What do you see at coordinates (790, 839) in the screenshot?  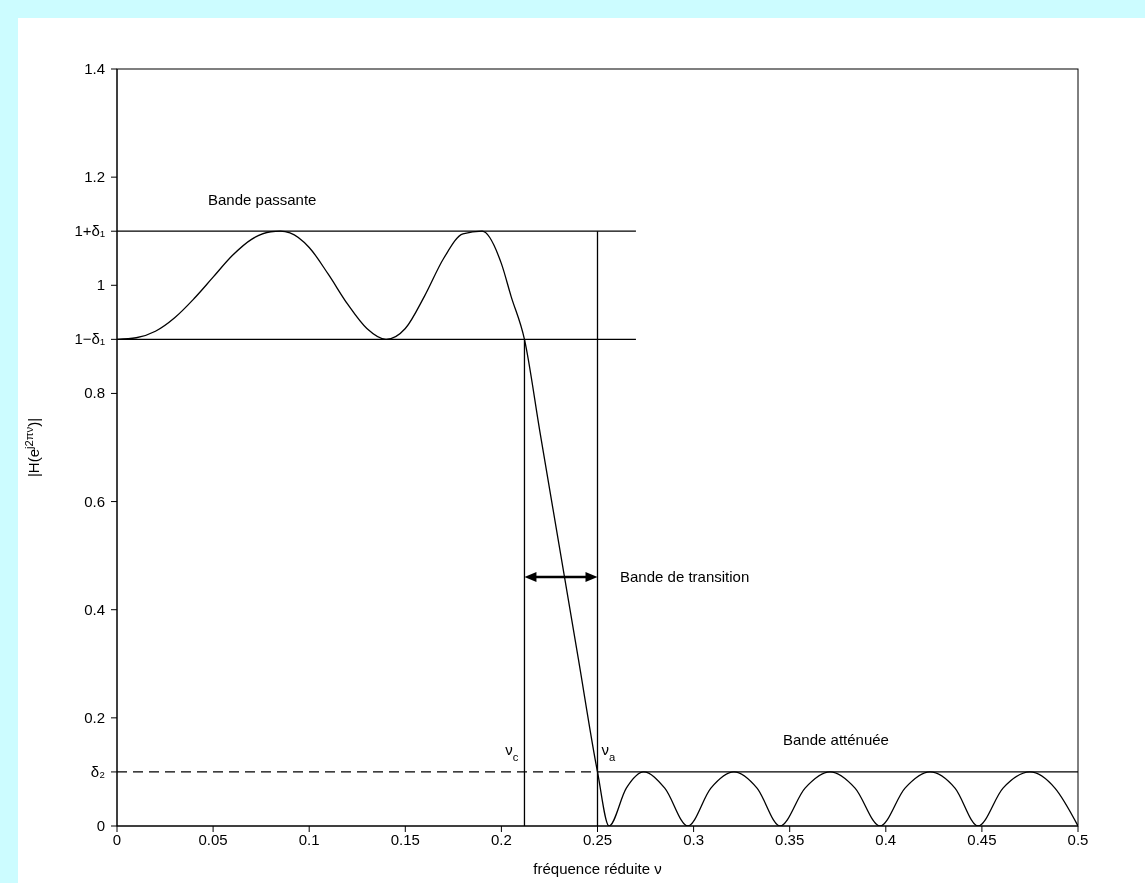 I see `x-tick-label: 0.35` at bounding box center [790, 839].